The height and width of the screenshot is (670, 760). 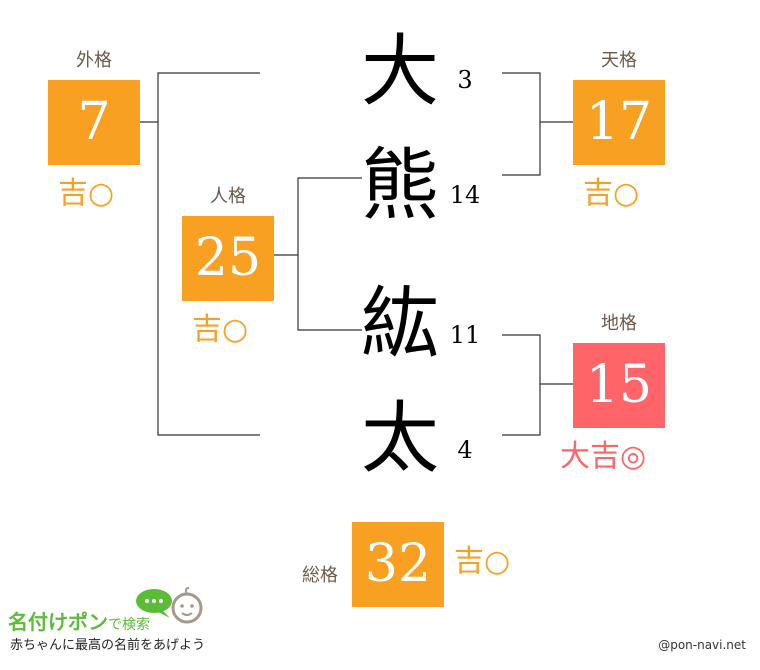 What do you see at coordinates (108, 645) in the screenshot?
I see `logo-tagline: 赤ちゃんに最高の名前をあげよう` at bounding box center [108, 645].